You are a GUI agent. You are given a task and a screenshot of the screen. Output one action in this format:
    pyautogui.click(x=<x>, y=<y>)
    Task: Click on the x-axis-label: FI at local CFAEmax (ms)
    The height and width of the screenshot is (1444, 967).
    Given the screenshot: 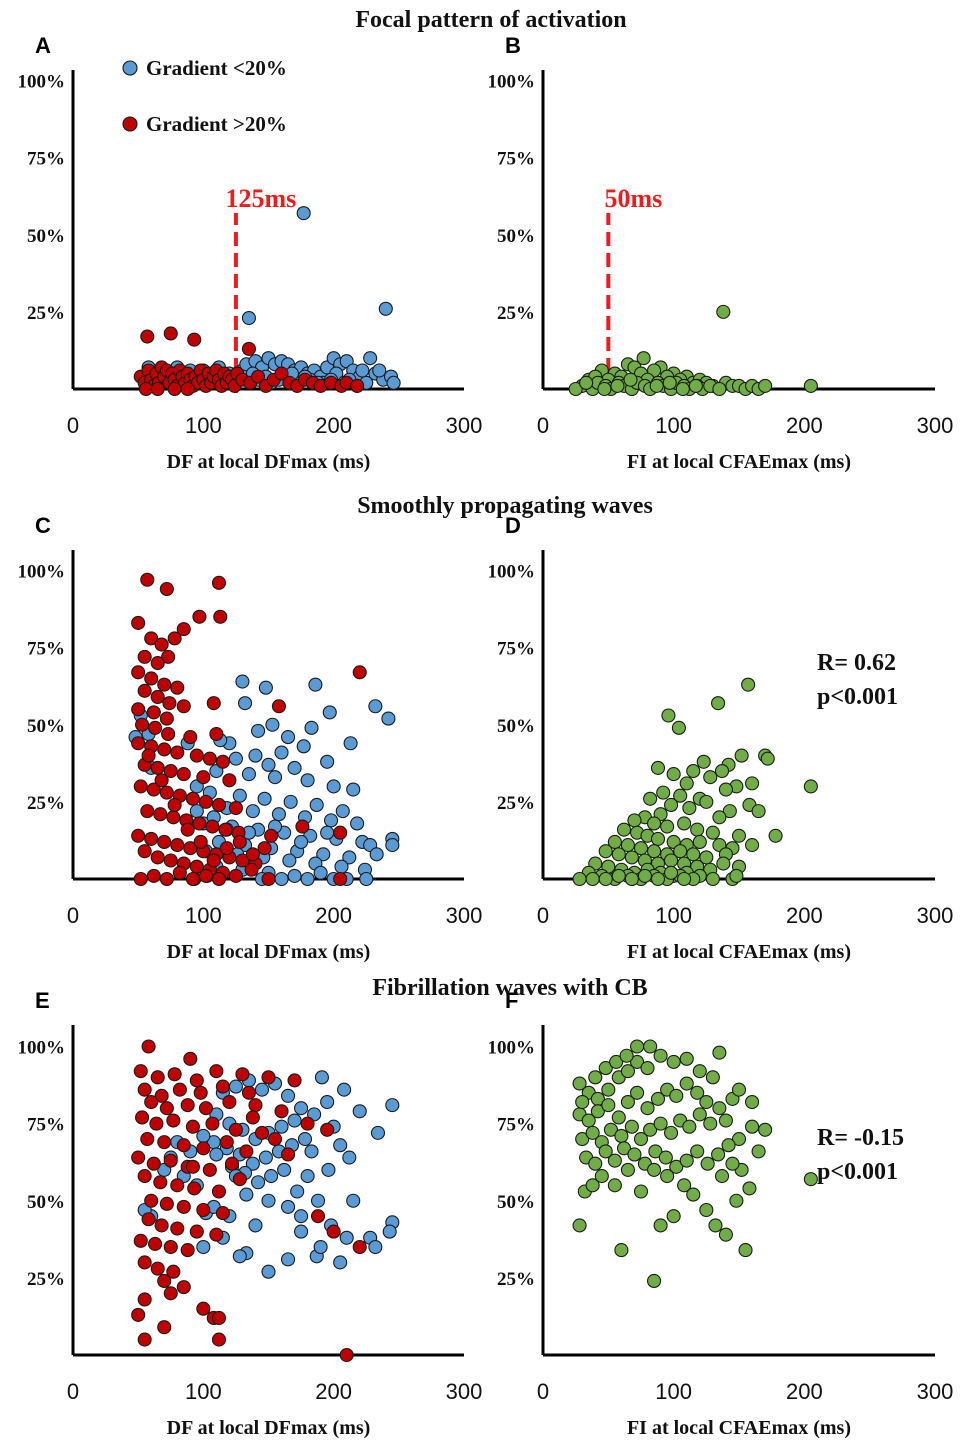 What is the action you would take?
    pyautogui.click(x=739, y=1428)
    